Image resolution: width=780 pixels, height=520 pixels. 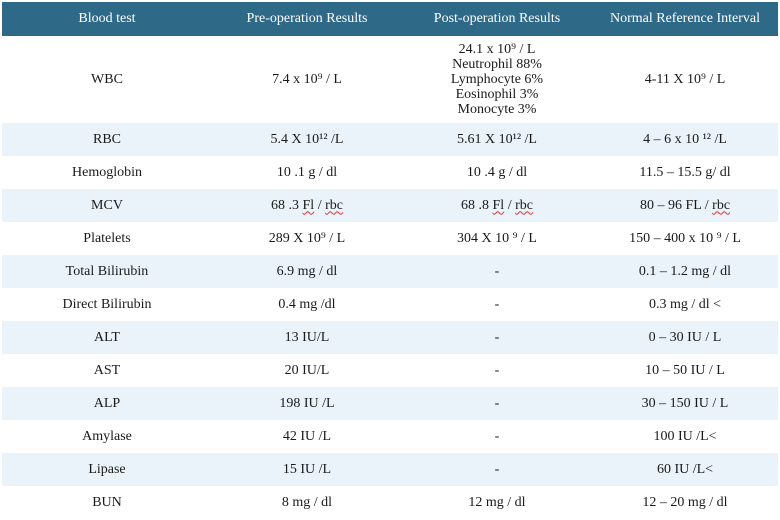 What do you see at coordinates (497, 64) in the screenshot?
I see `wbc-post-neutrophil: Neutrophil 88%` at bounding box center [497, 64].